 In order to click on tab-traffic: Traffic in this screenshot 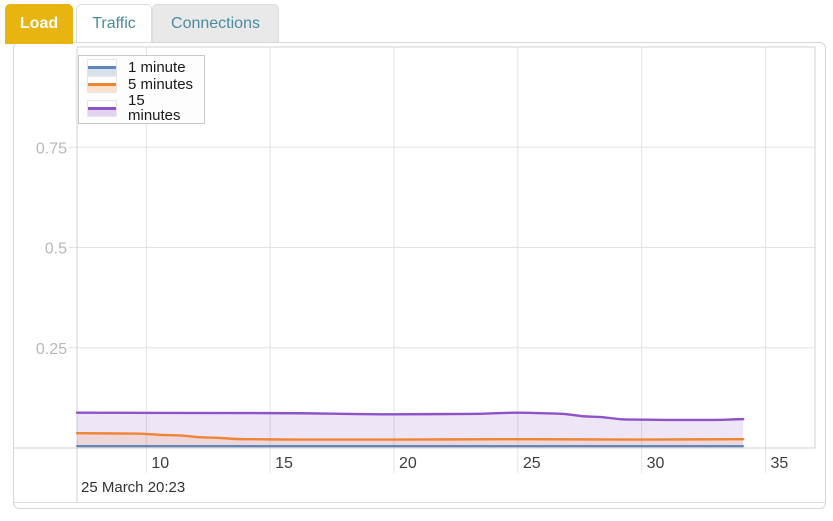, I will do `click(114, 23)`.